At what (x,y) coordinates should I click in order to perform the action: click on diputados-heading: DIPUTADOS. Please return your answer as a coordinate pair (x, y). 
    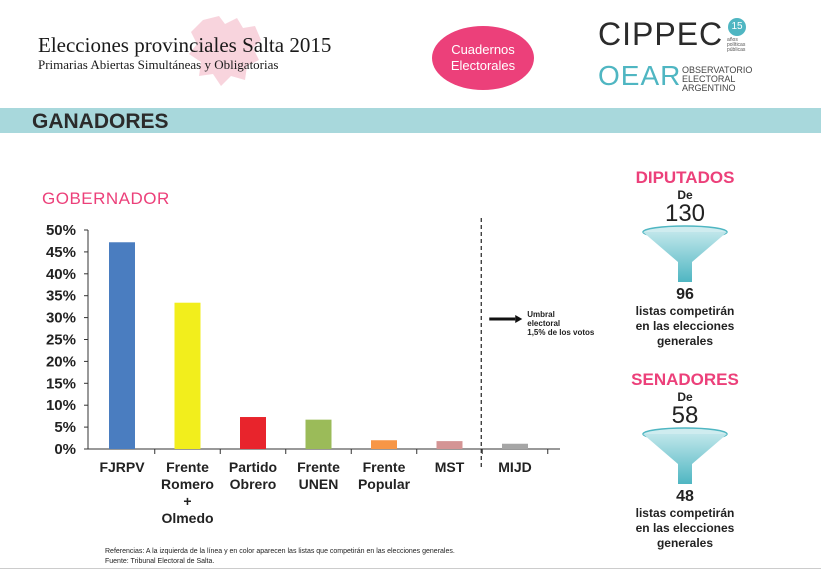
    Looking at the image, I should click on (685, 177).